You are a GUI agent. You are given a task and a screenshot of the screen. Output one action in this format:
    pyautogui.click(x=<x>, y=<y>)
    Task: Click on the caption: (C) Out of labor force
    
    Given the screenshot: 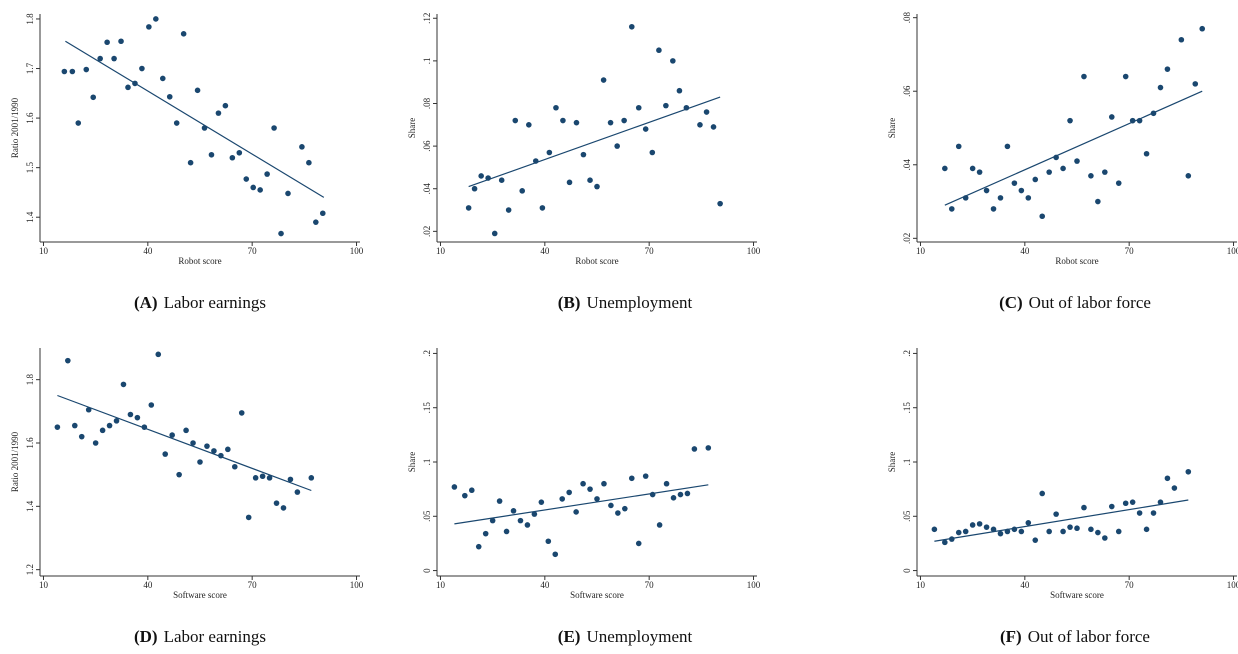 What is the action you would take?
    pyautogui.click(x=1075, y=302)
    